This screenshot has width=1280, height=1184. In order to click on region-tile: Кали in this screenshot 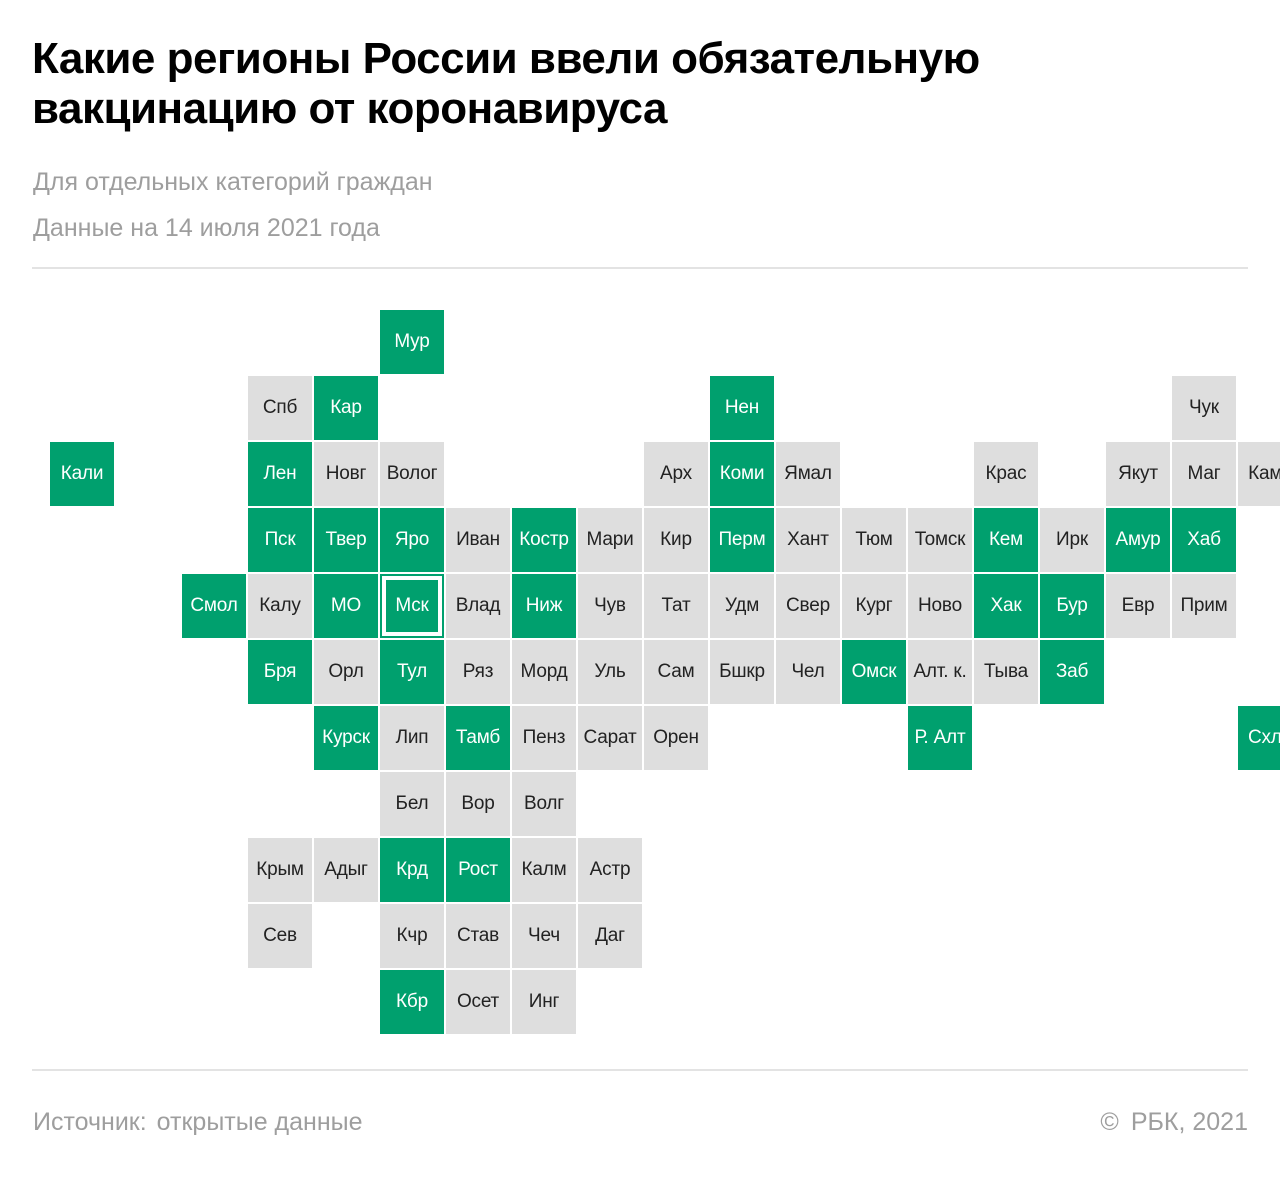, I will do `click(82, 474)`.